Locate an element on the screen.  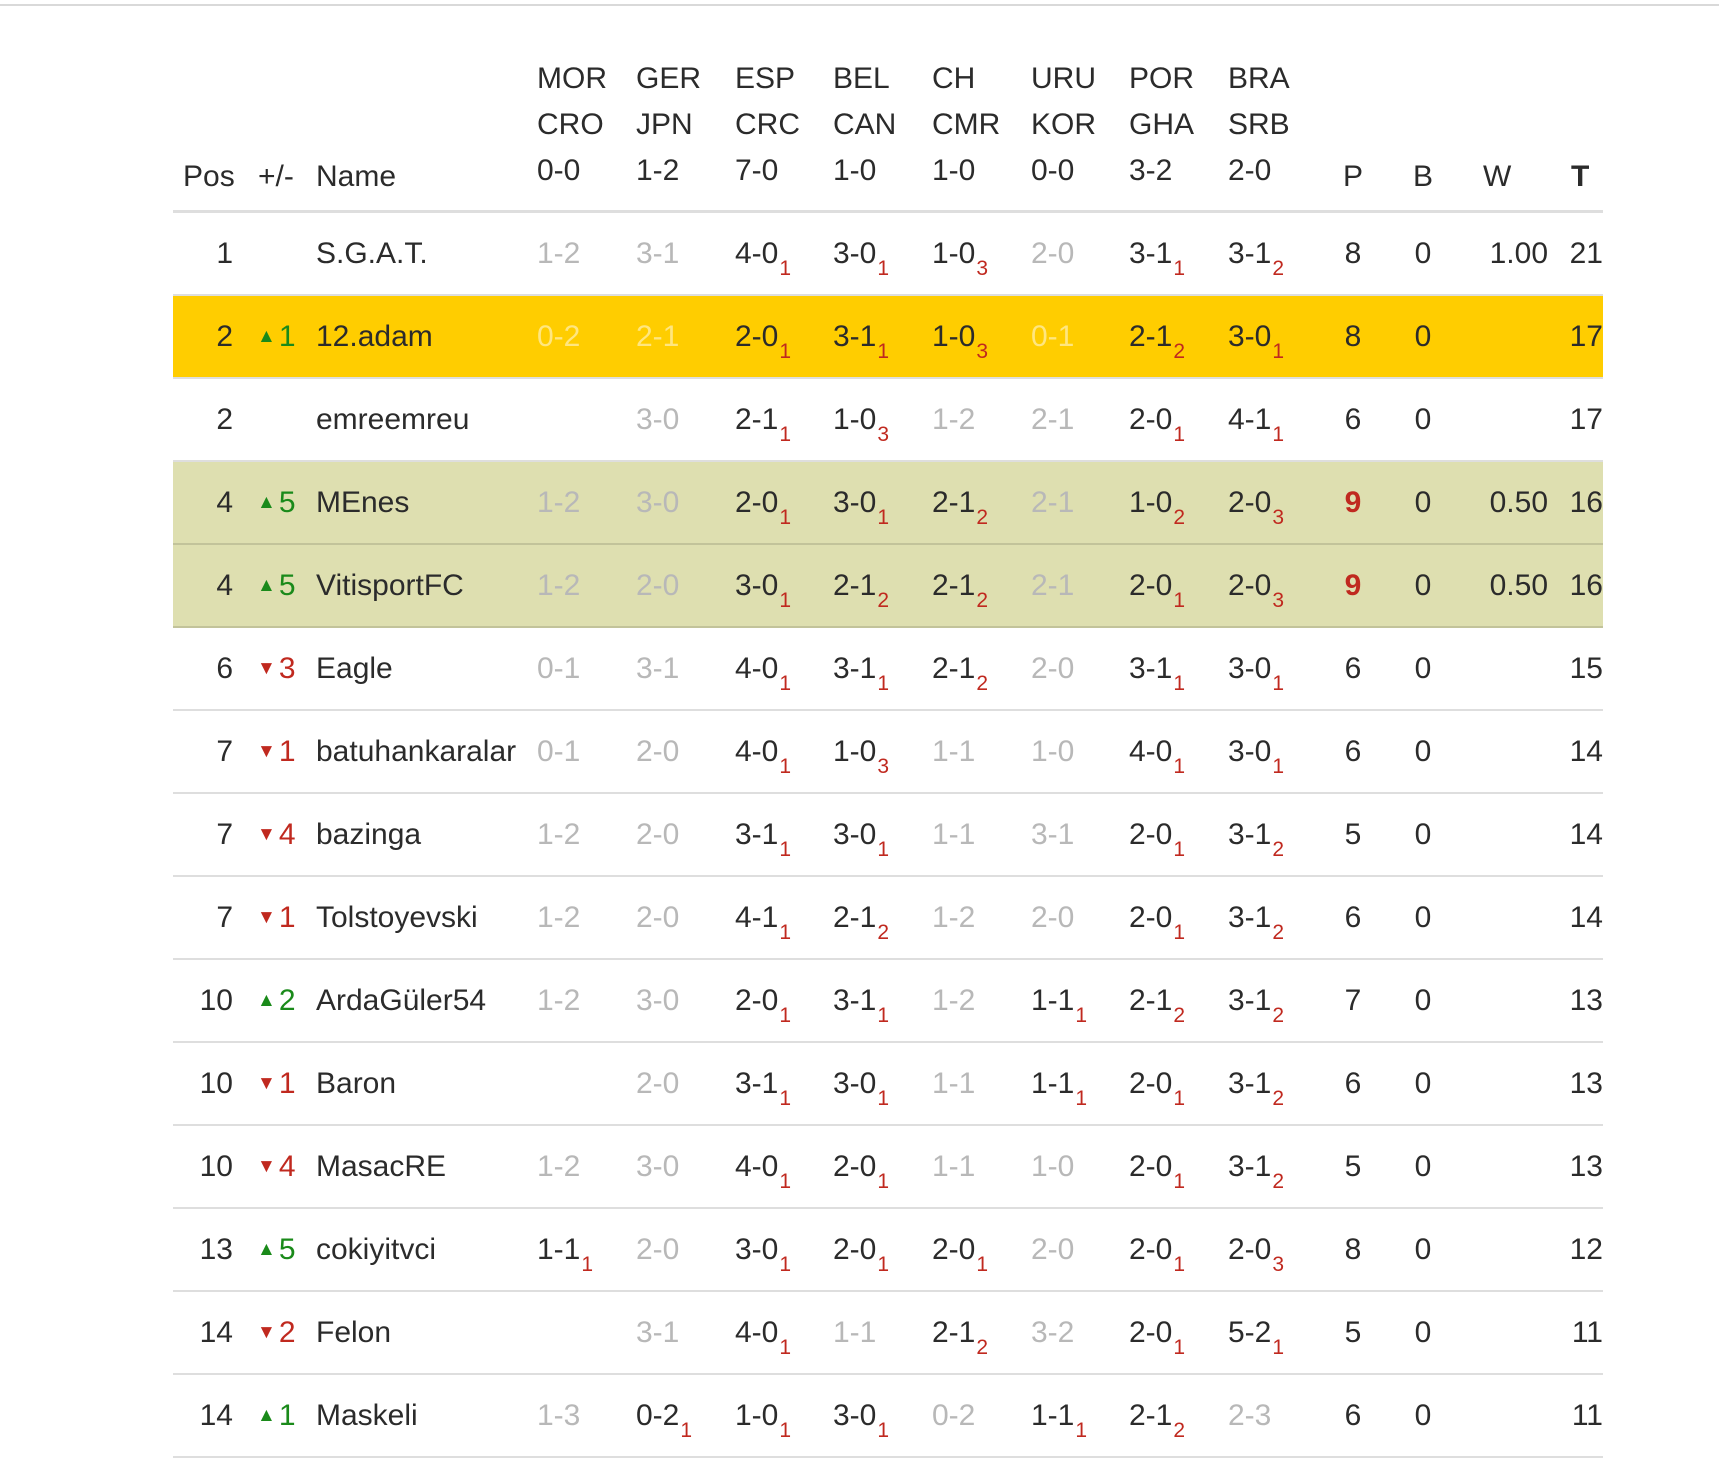
player-name: MEnes is located at coordinates (363, 502).